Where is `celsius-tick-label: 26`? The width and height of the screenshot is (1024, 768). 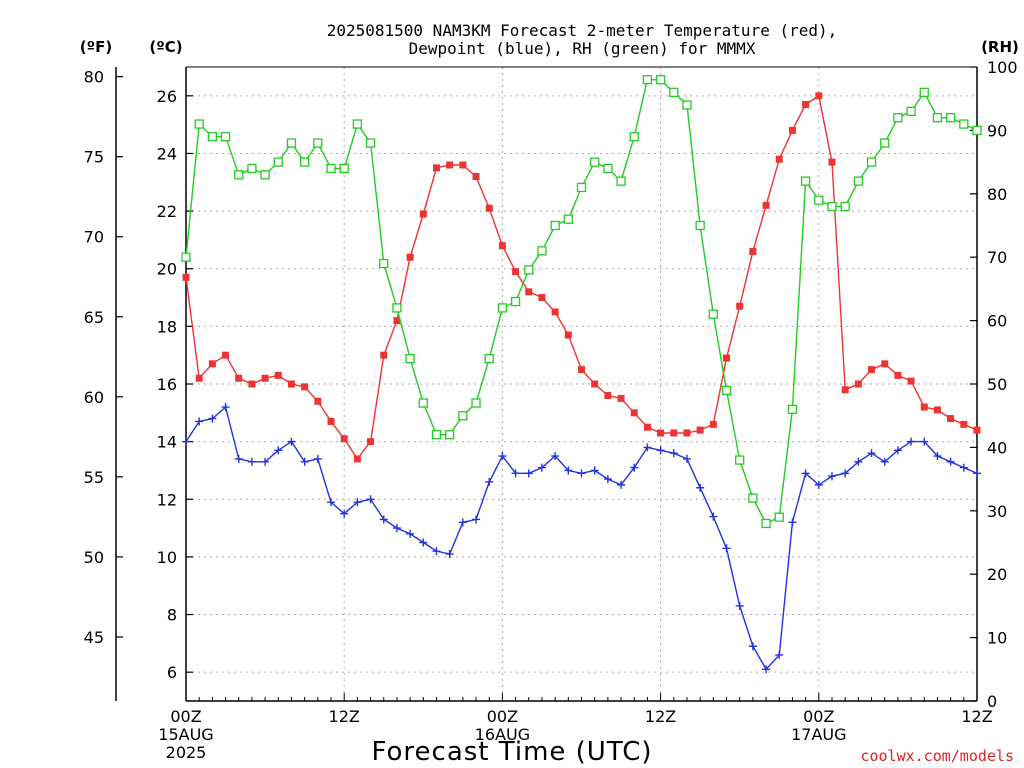
celsius-tick-label: 26 is located at coordinates (167, 96).